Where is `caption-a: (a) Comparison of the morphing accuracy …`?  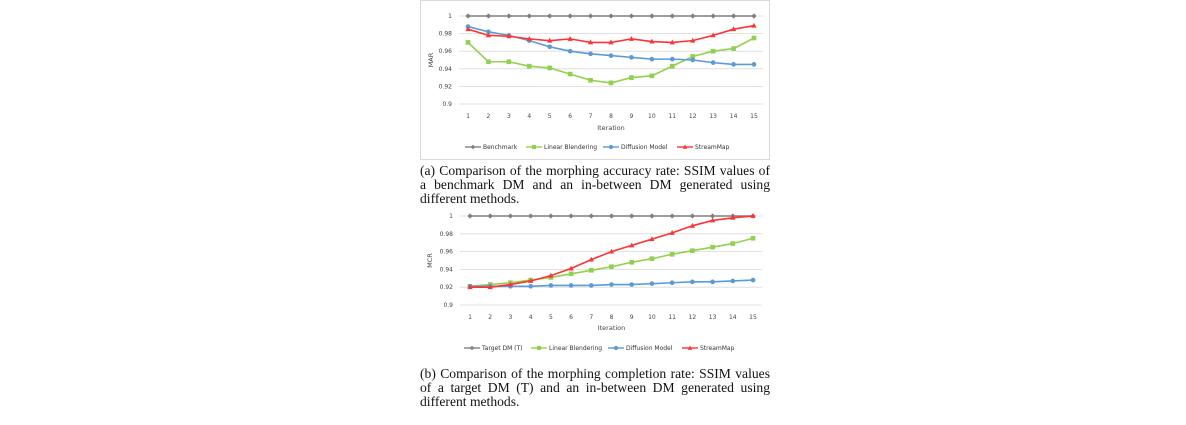
caption-a: (a) Comparison of the morphing accuracy … is located at coordinates (595, 184).